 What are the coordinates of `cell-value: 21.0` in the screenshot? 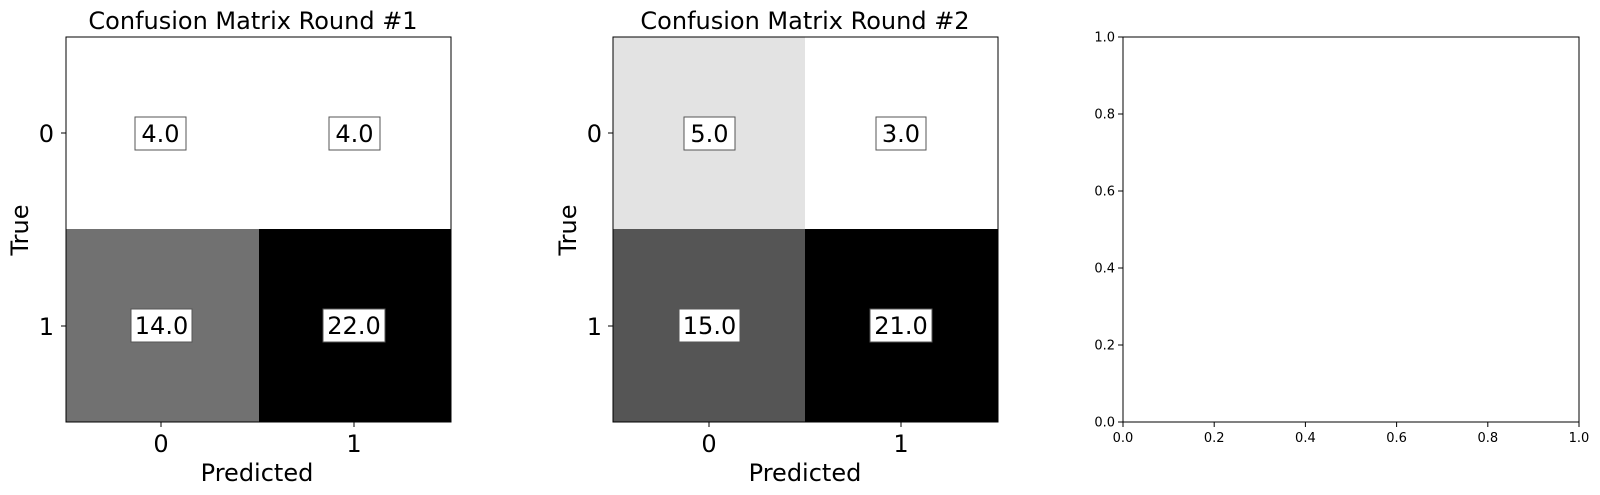 It's located at (900, 326).